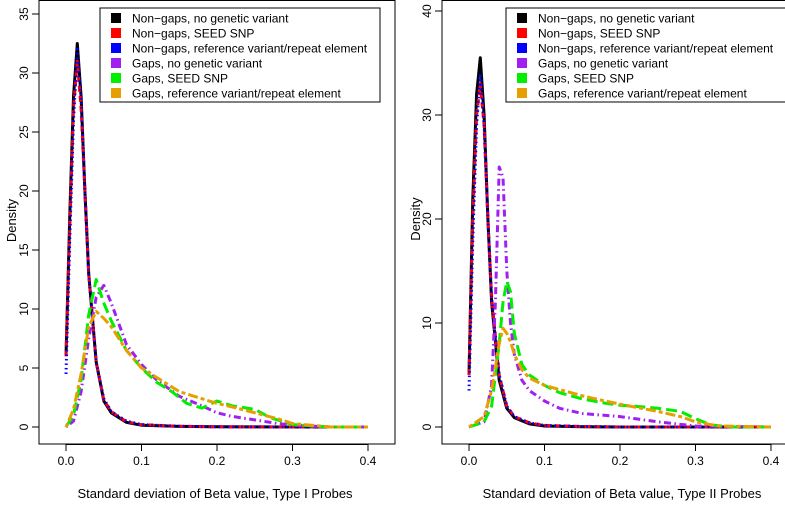  I want to click on y-tick-label: 5, so click(24, 367).